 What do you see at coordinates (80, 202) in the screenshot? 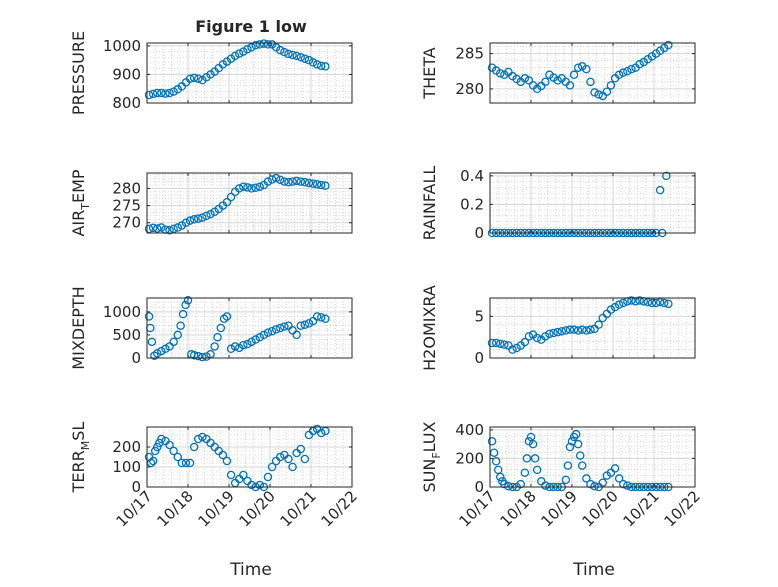
I see `y-axis-label: AIRTEMP` at bounding box center [80, 202].